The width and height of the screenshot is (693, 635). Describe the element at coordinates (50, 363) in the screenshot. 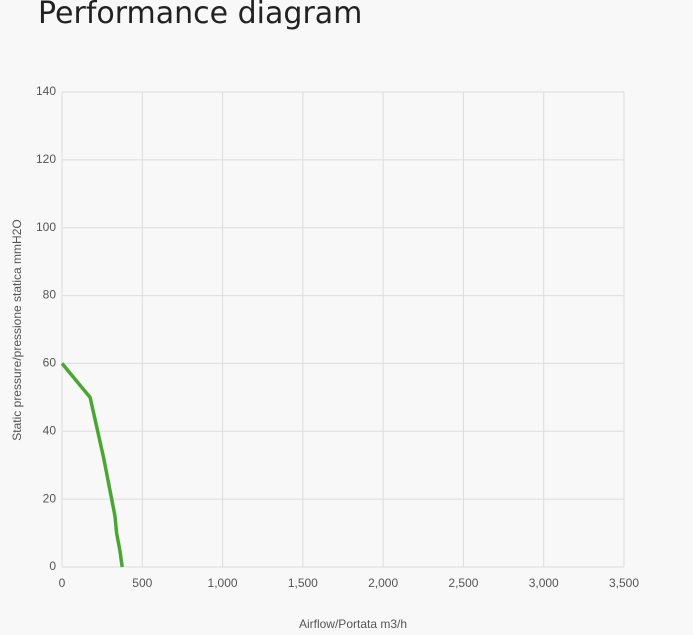

I see `y-tick-label: 60` at that location.